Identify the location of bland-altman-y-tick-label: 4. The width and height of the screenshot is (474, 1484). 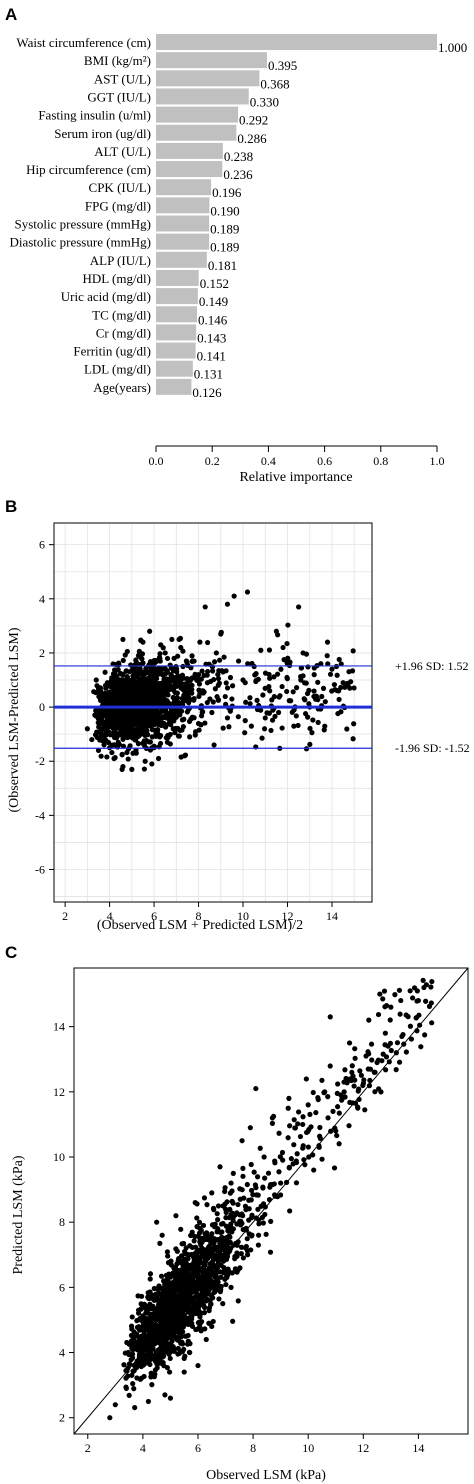
(42, 599).